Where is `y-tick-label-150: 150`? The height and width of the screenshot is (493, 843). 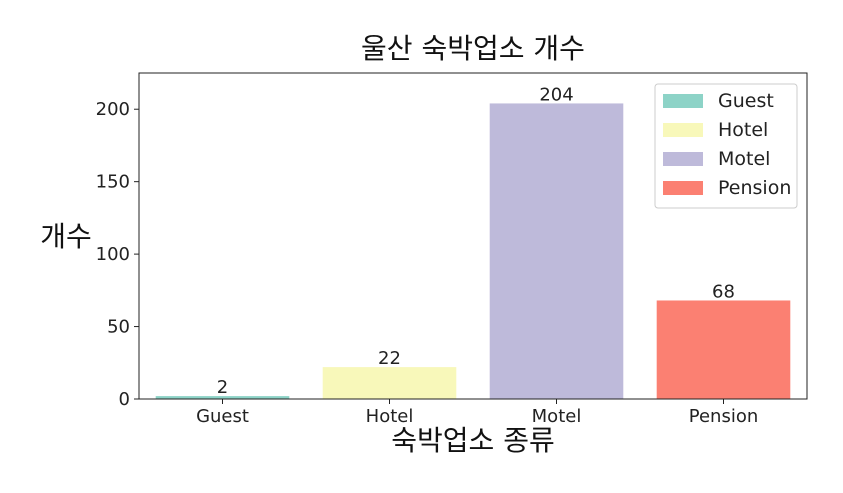
y-tick-label-150: 150 is located at coordinates (113, 182).